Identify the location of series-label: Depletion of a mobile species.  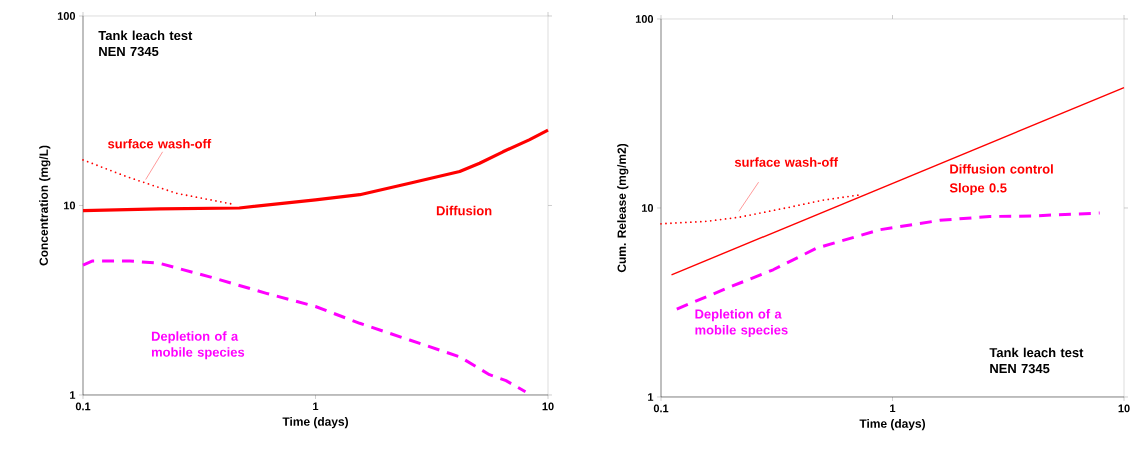
(741, 323).